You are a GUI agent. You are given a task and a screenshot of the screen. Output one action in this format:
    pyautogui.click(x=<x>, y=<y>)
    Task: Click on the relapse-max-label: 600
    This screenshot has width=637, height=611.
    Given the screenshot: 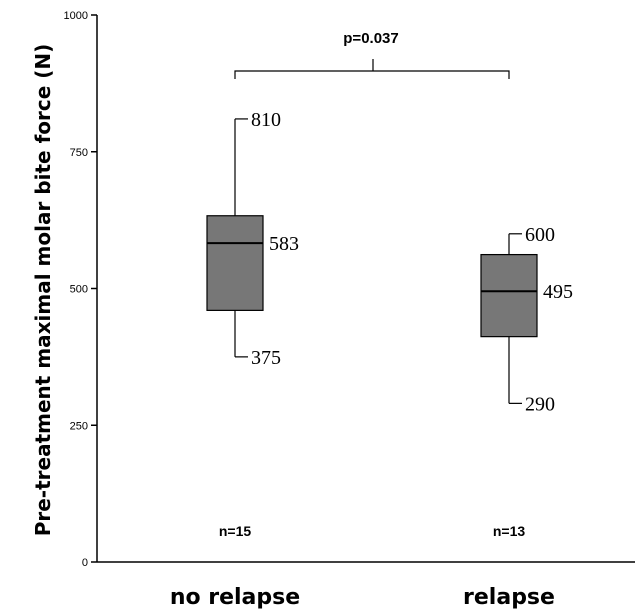 What is the action you would take?
    pyautogui.click(x=540, y=235)
    